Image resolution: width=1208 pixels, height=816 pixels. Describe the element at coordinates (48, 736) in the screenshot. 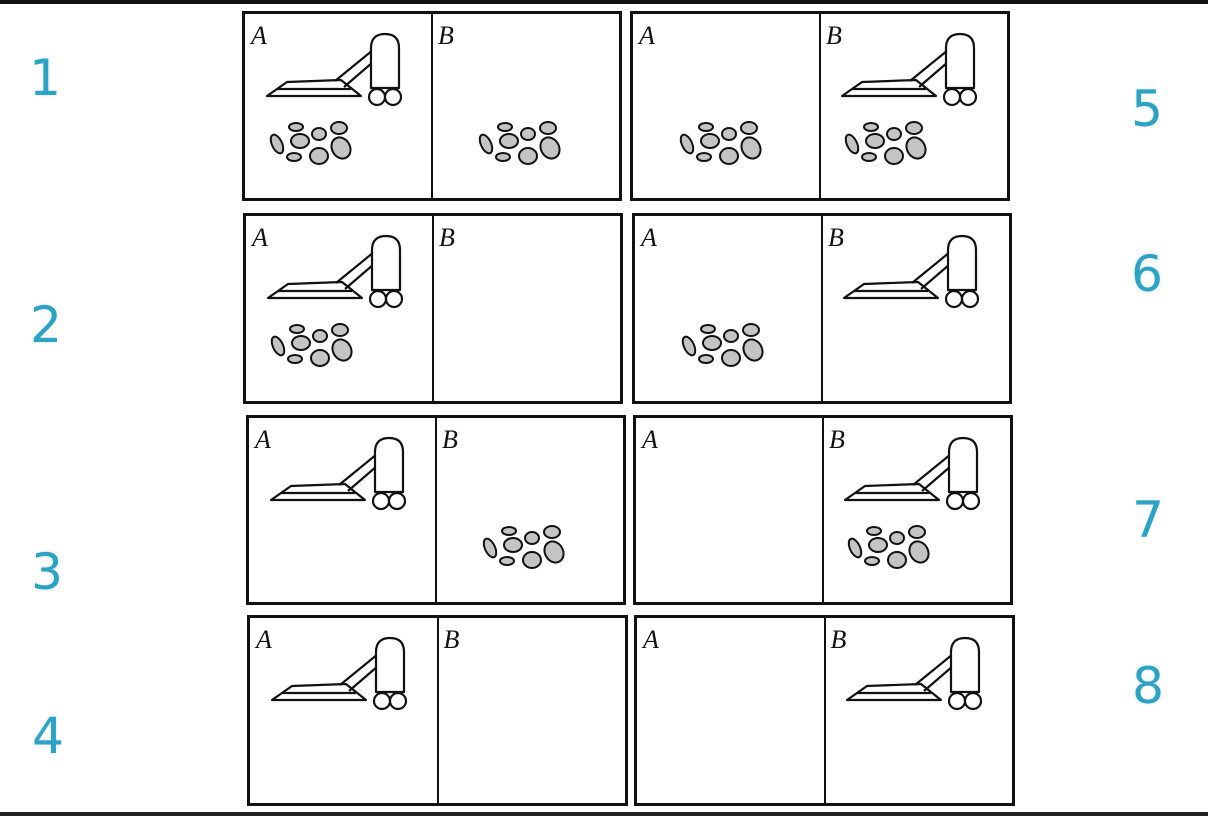

I see `state-number-4: 4` at that location.